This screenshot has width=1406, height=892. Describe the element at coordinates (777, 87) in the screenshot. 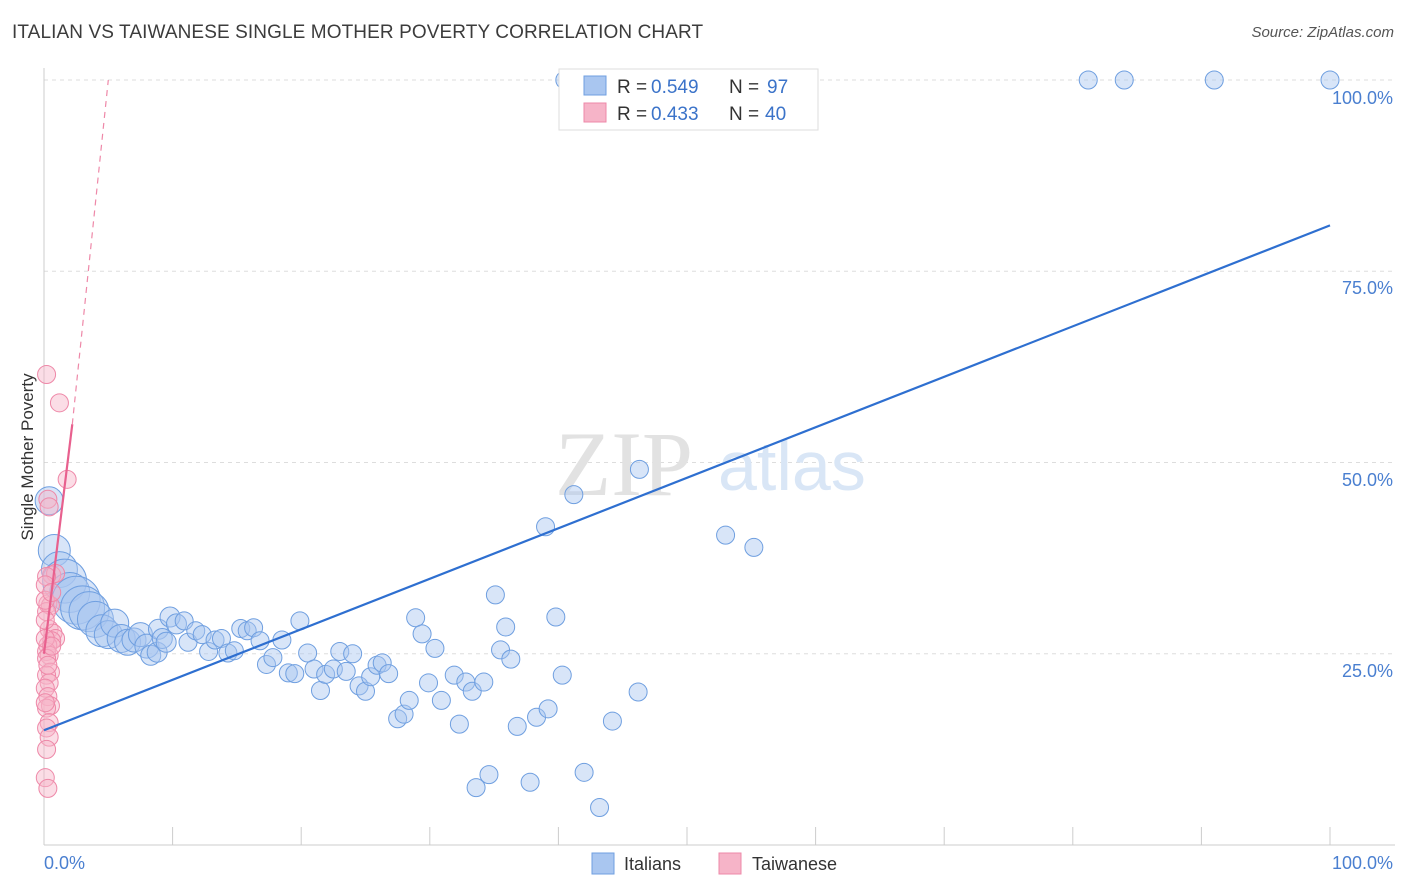

I see `legend-n-value: 97` at that location.